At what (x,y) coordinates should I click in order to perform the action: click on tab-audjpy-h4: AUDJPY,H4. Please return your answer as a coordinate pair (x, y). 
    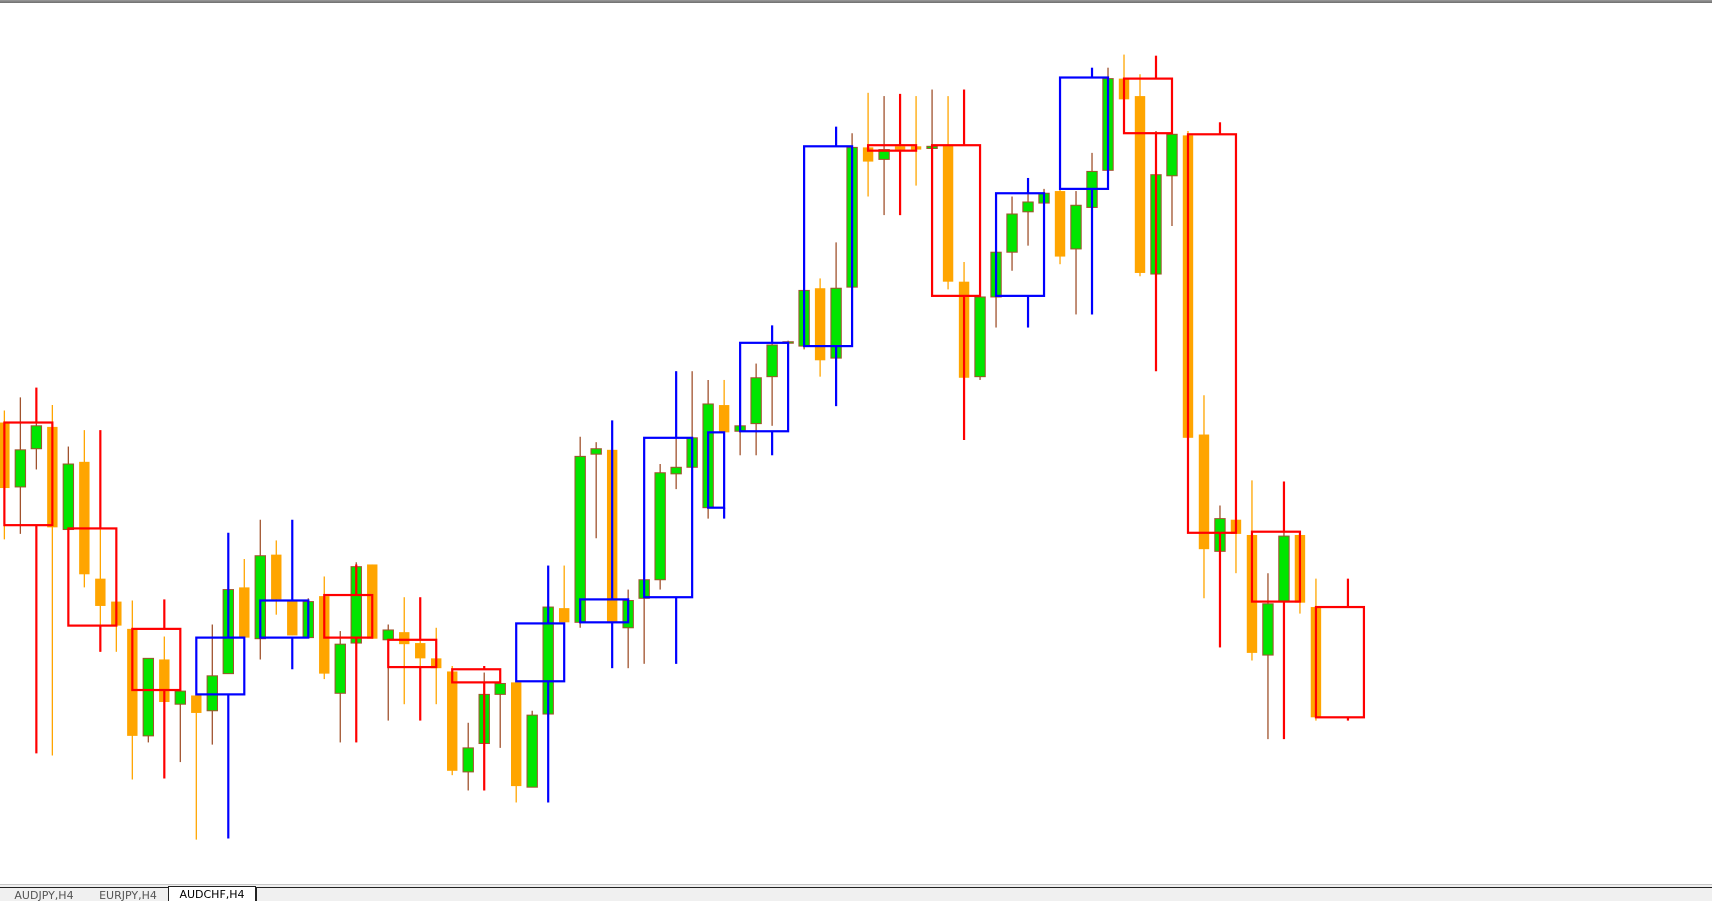
    Looking at the image, I should click on (44, 894).